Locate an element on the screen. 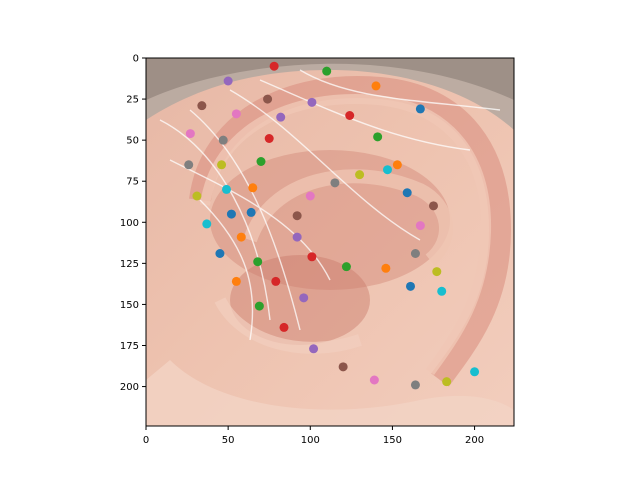  y-tick-label: 25 is located at coordinates (132, 100).